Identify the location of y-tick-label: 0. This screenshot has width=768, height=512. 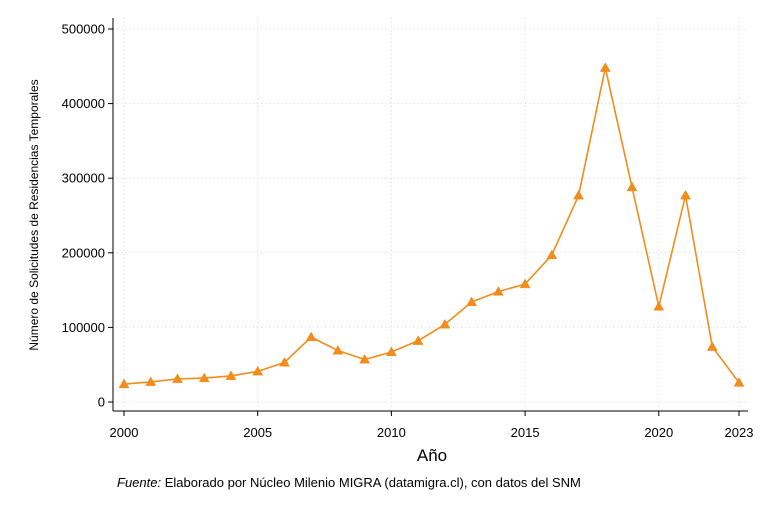
(101, 402).